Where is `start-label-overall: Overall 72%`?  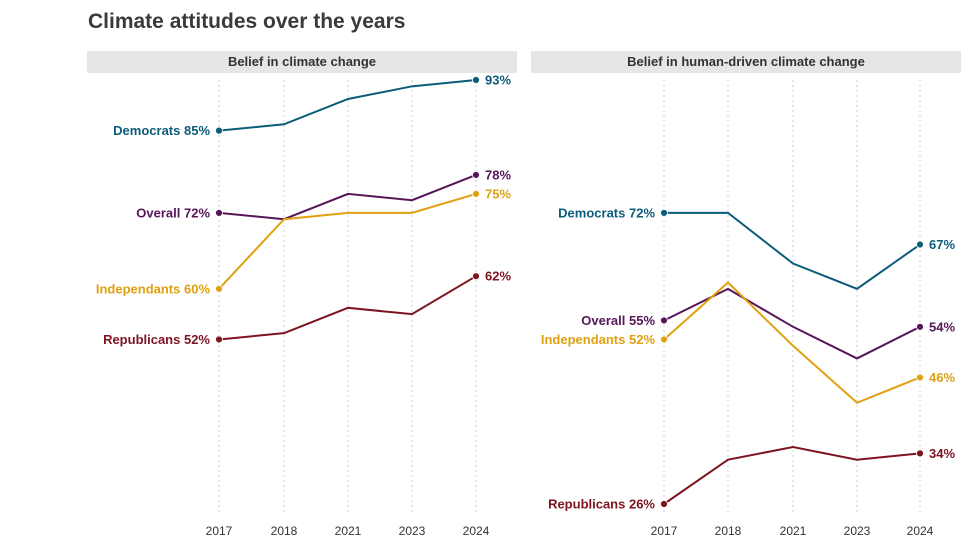 start-label-overall: Overall 72% is located at coordinates (173, 212).